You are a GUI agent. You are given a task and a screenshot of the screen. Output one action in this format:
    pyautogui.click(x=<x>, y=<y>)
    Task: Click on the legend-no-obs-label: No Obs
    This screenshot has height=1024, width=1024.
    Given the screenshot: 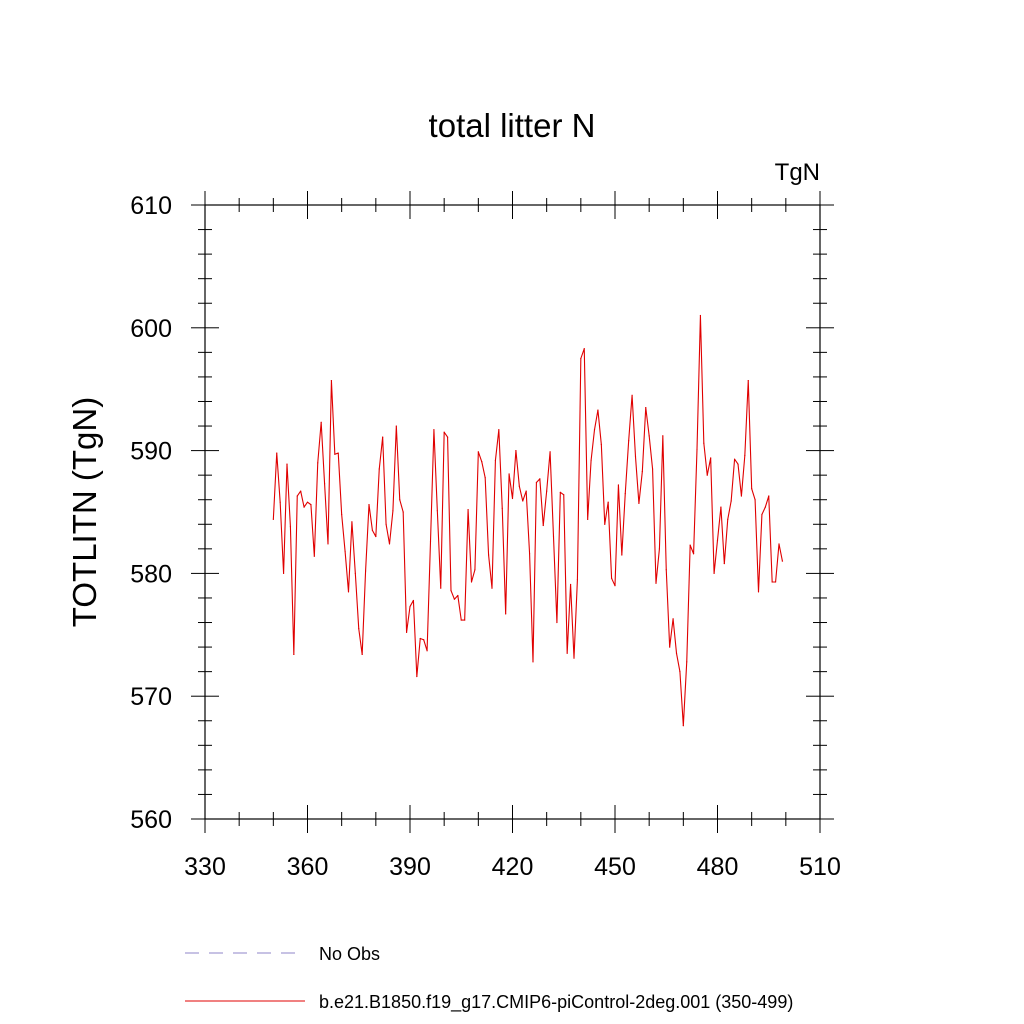 What is the action you would take?
    pyautogui.click(x=349, y=954)
    